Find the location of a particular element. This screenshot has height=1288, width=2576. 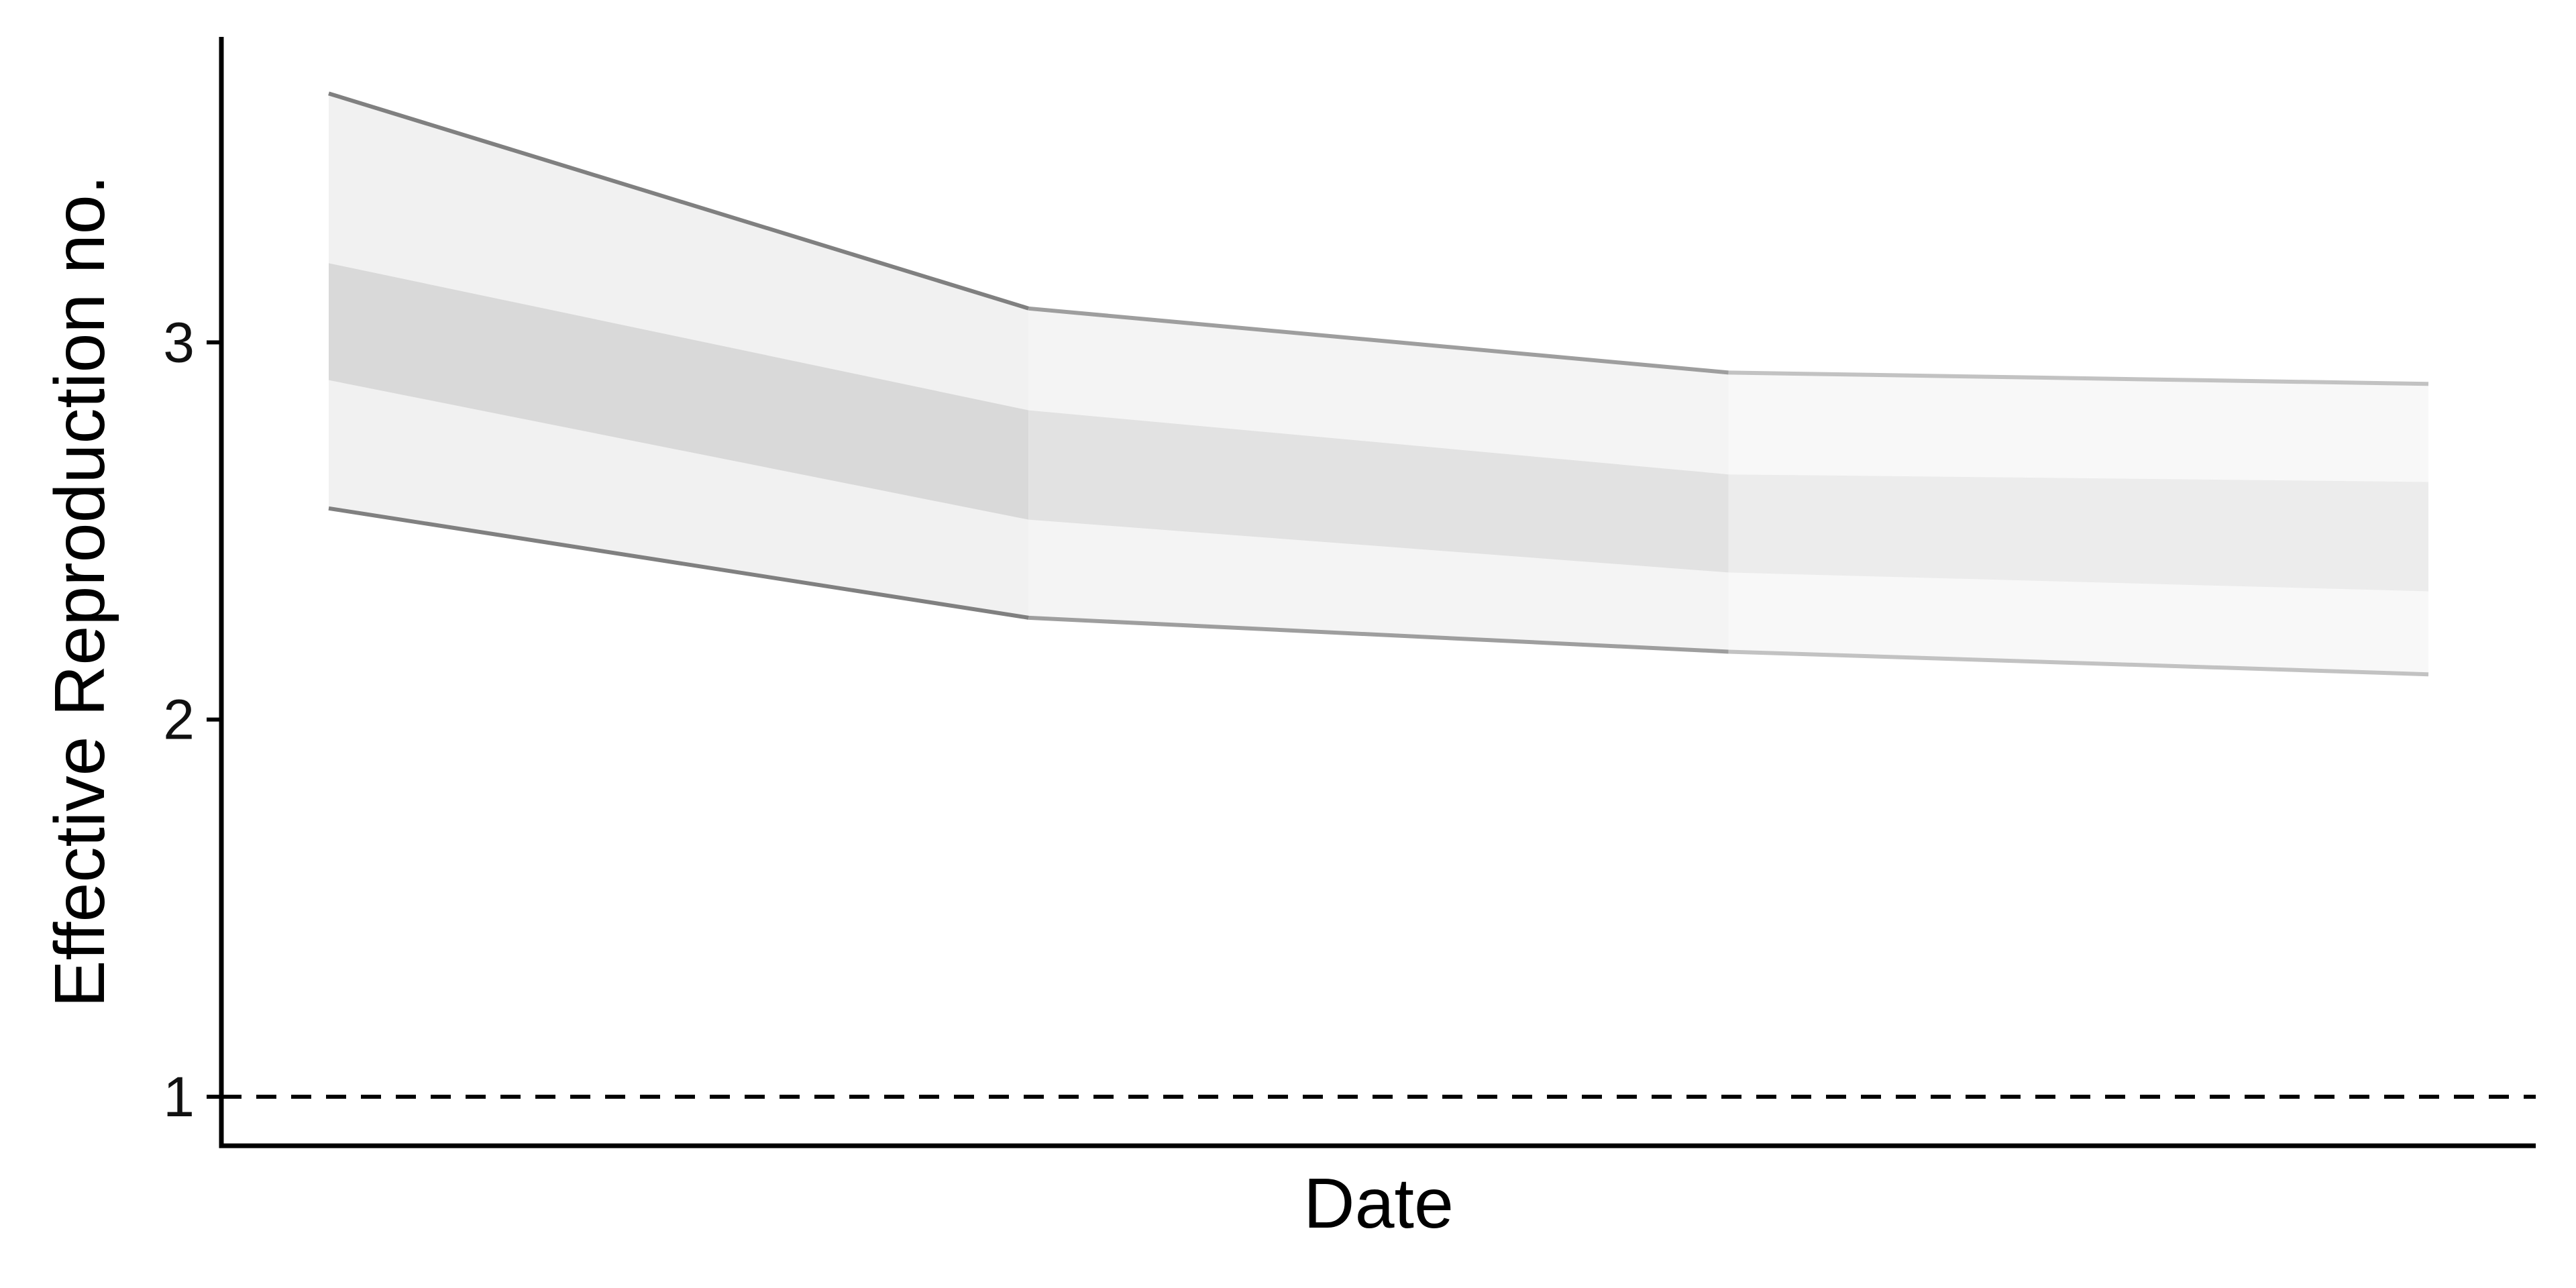

y-tick-label-1: 1 is located at coordinates (179, 1096).